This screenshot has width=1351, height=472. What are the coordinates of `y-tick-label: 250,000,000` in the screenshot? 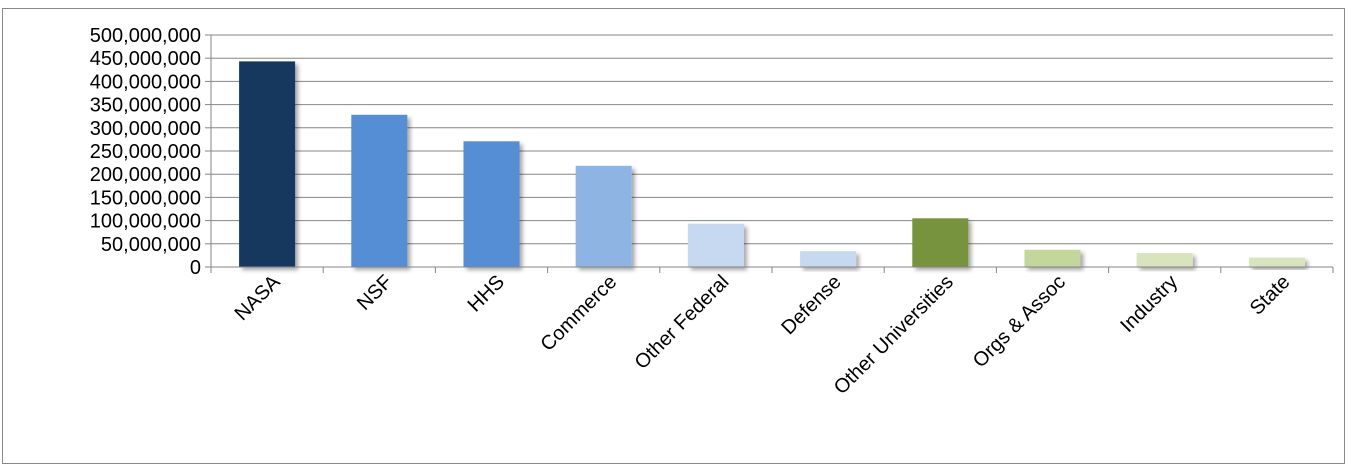 It's located at (145, 152).